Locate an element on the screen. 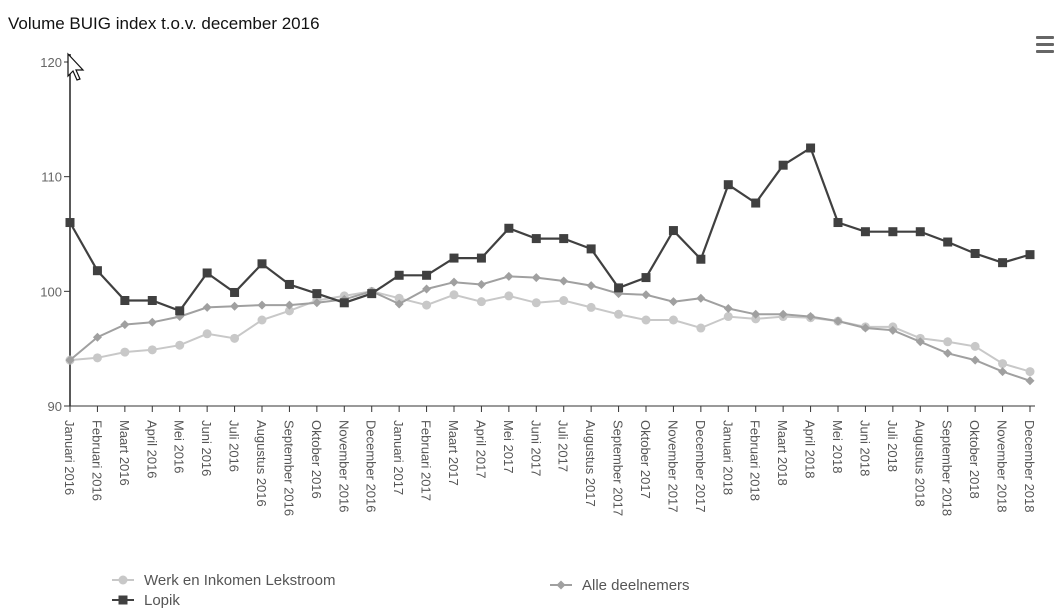  x-tick-label: Mei 2018 is located at coordinates (837, 446).